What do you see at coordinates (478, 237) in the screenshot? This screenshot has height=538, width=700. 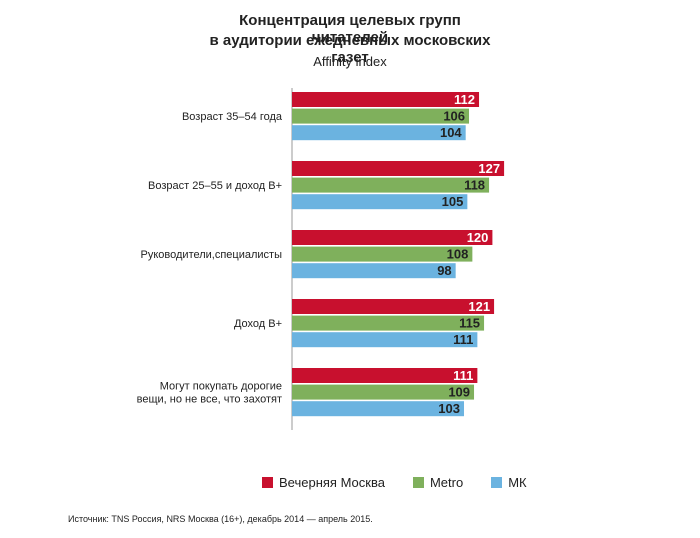 I see `data-label: 120` at bounding box center [478, 237].